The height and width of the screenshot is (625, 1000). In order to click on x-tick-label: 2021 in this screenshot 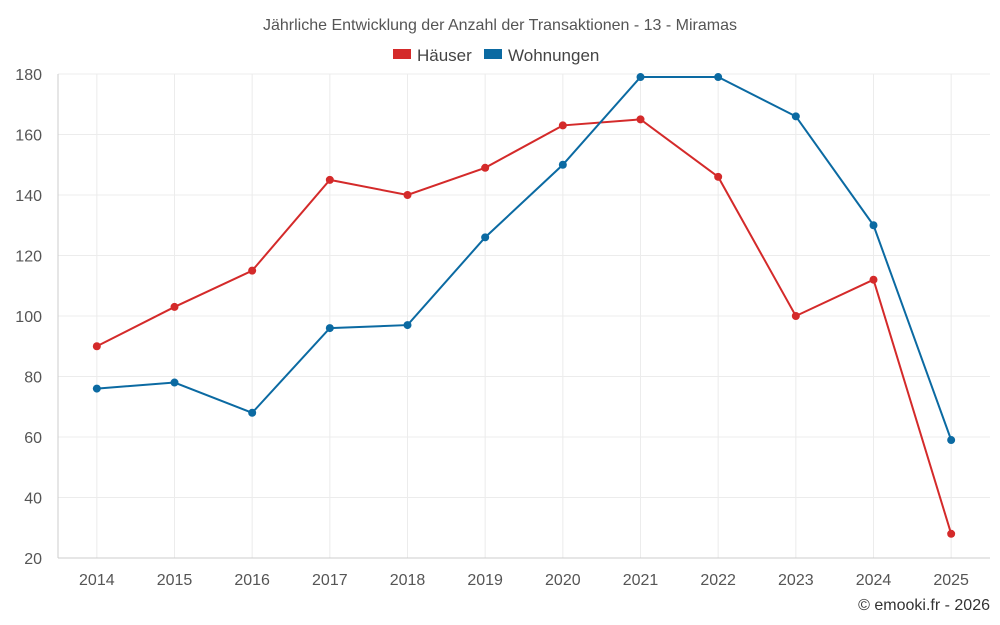, I will do `click(641, 580)`.